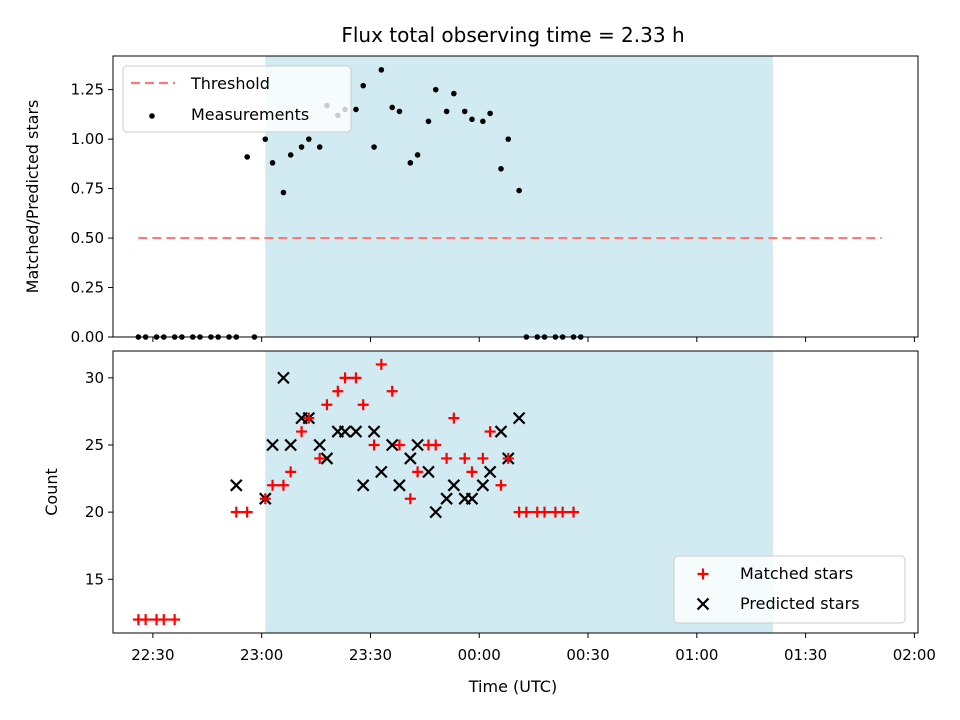  What do you see at coordinates (51, 492) in the screenshot?
I see `y-axis-label: Count` at bounding box center [51, 492].